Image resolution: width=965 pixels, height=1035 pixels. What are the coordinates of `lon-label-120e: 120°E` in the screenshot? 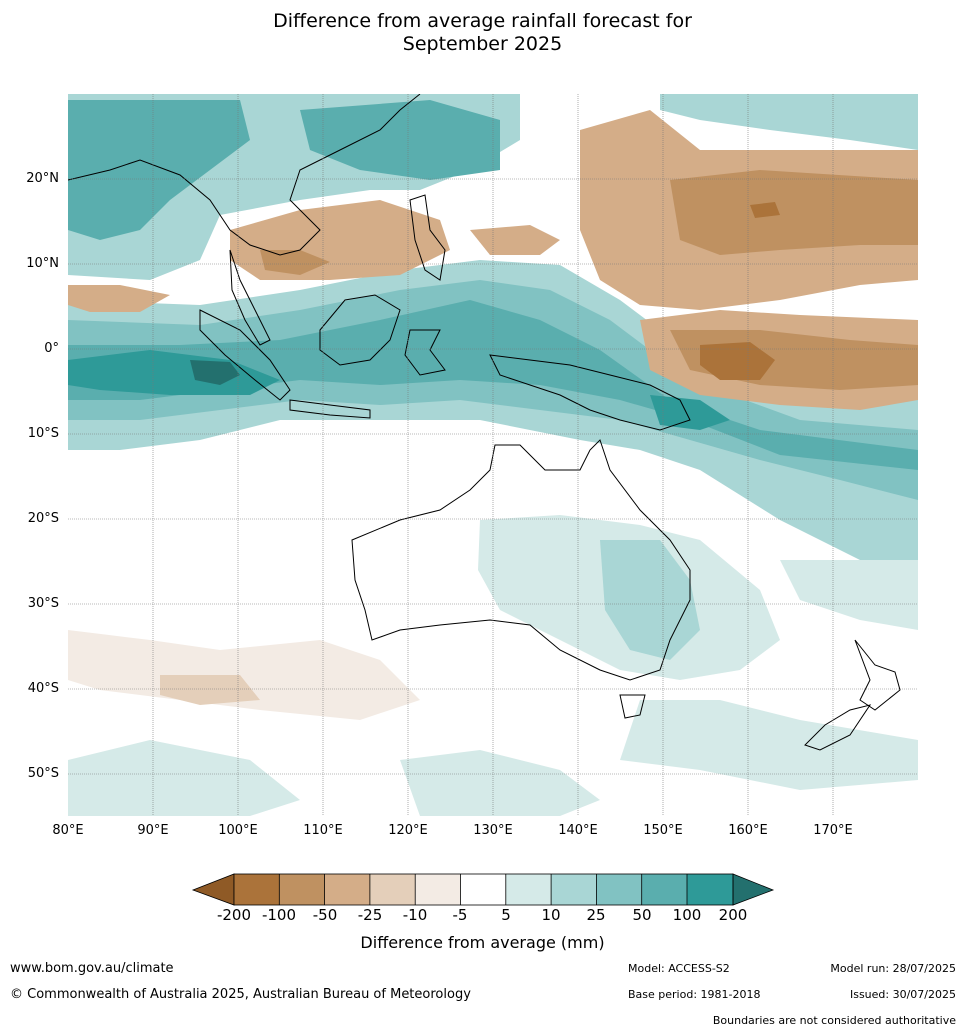 It's located at (408, 830).